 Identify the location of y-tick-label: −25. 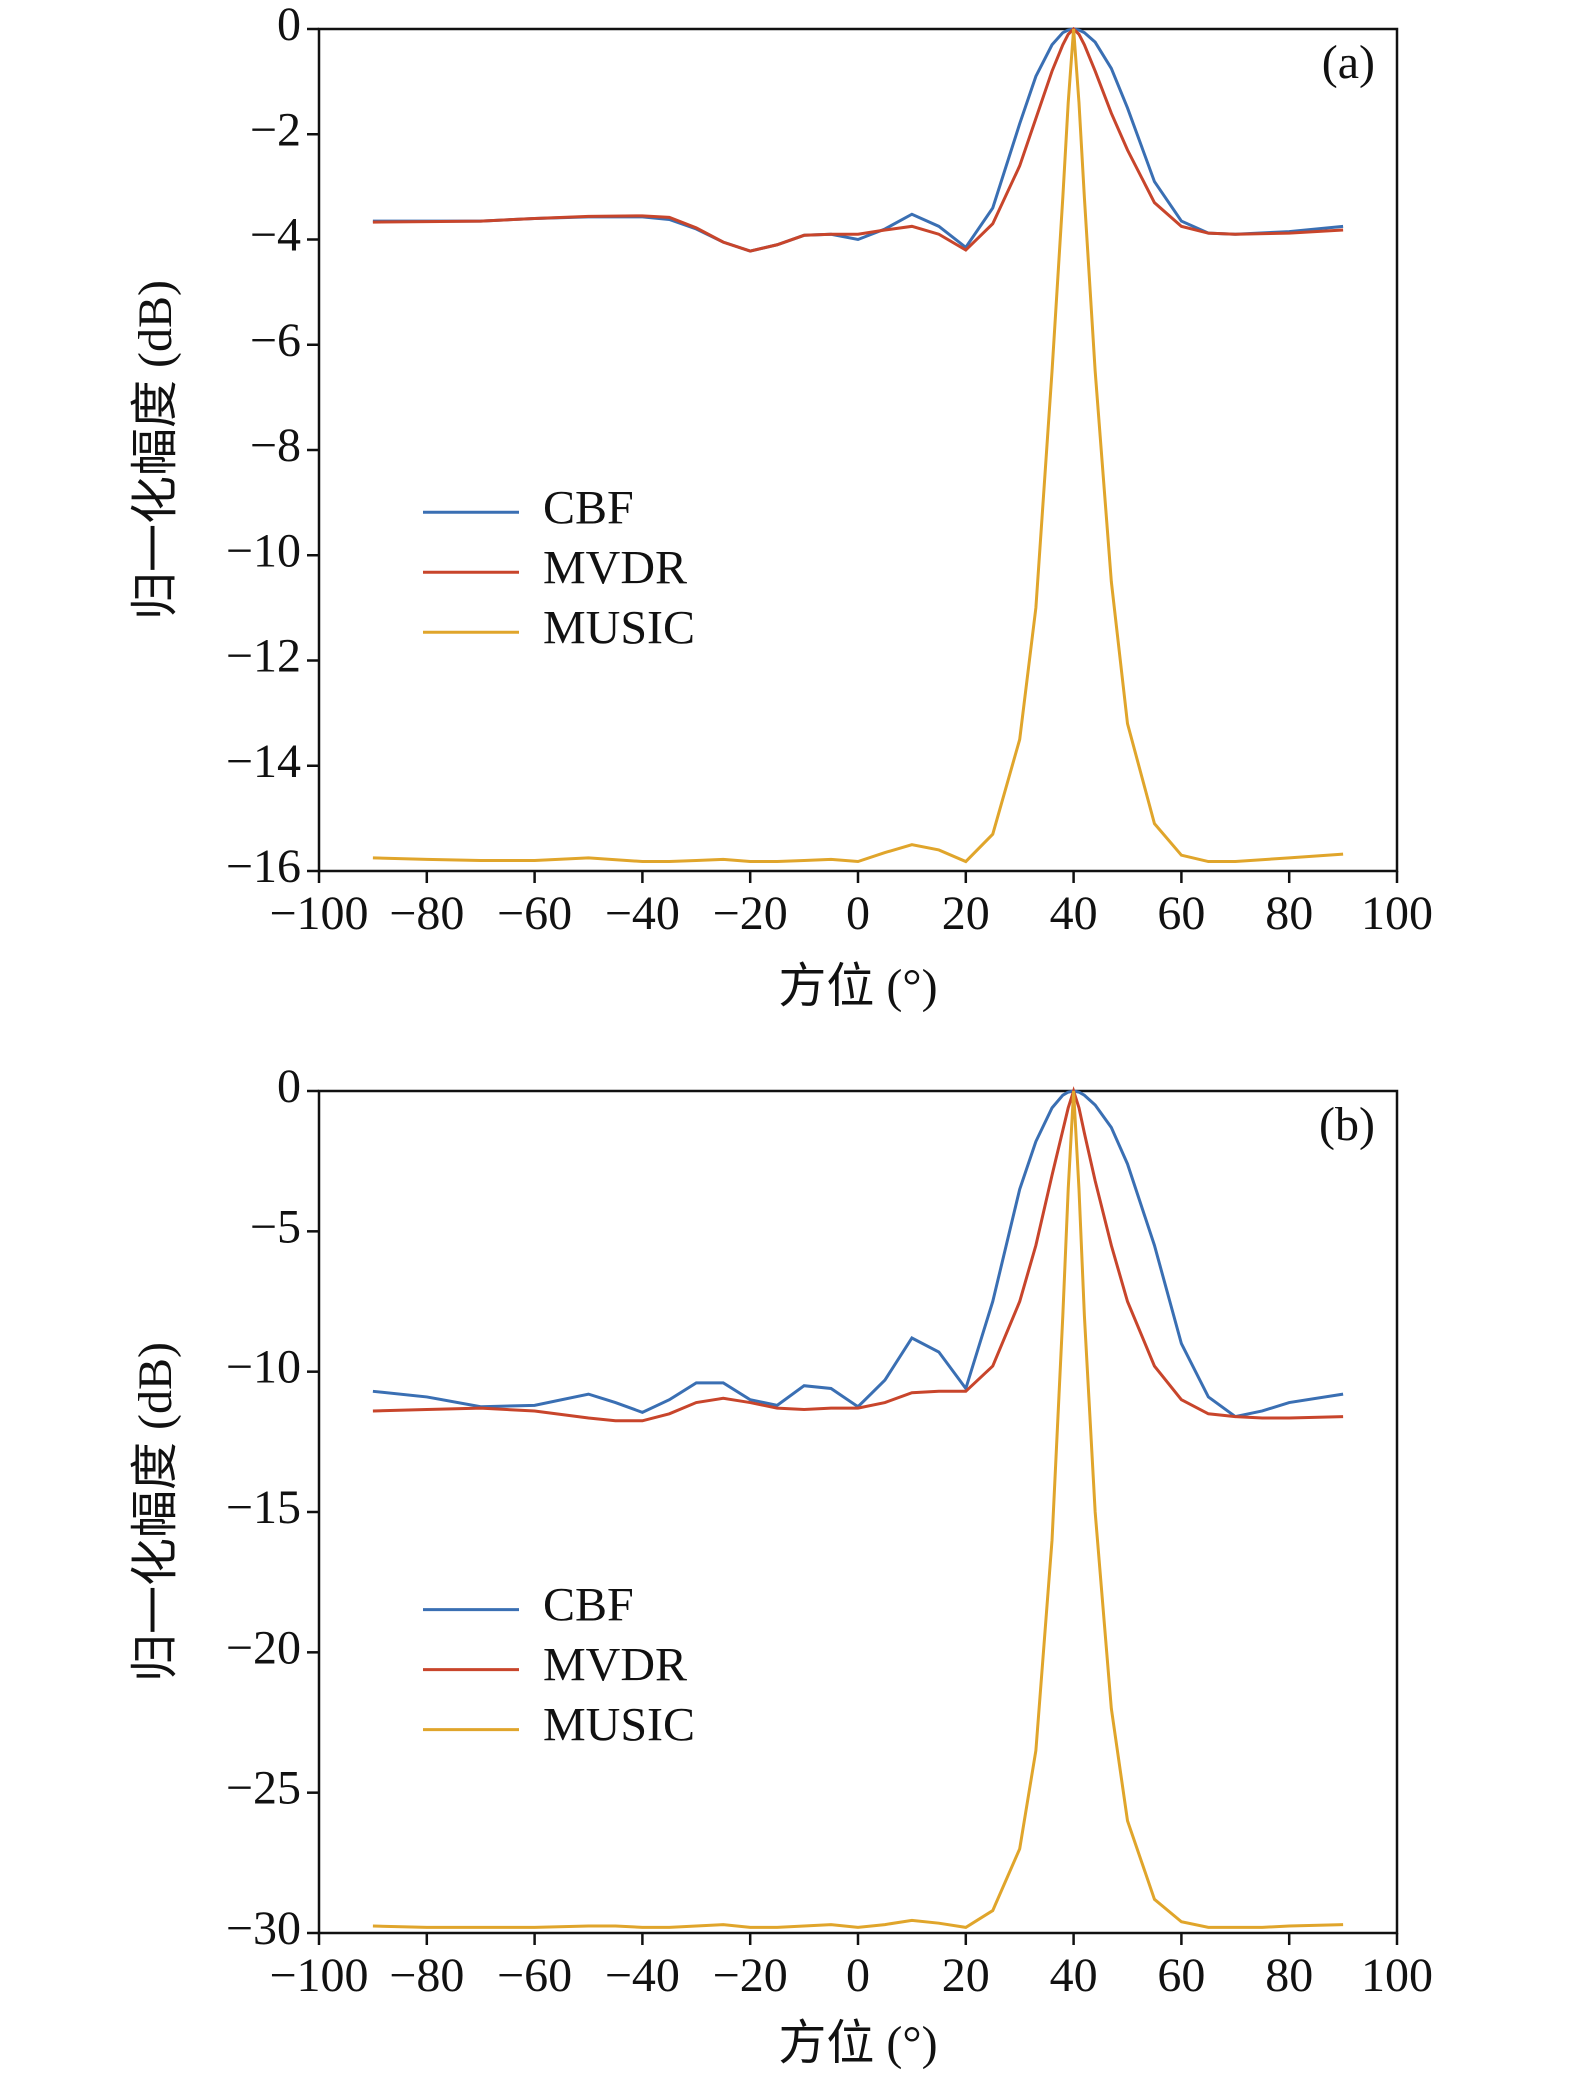
(263, 1788).